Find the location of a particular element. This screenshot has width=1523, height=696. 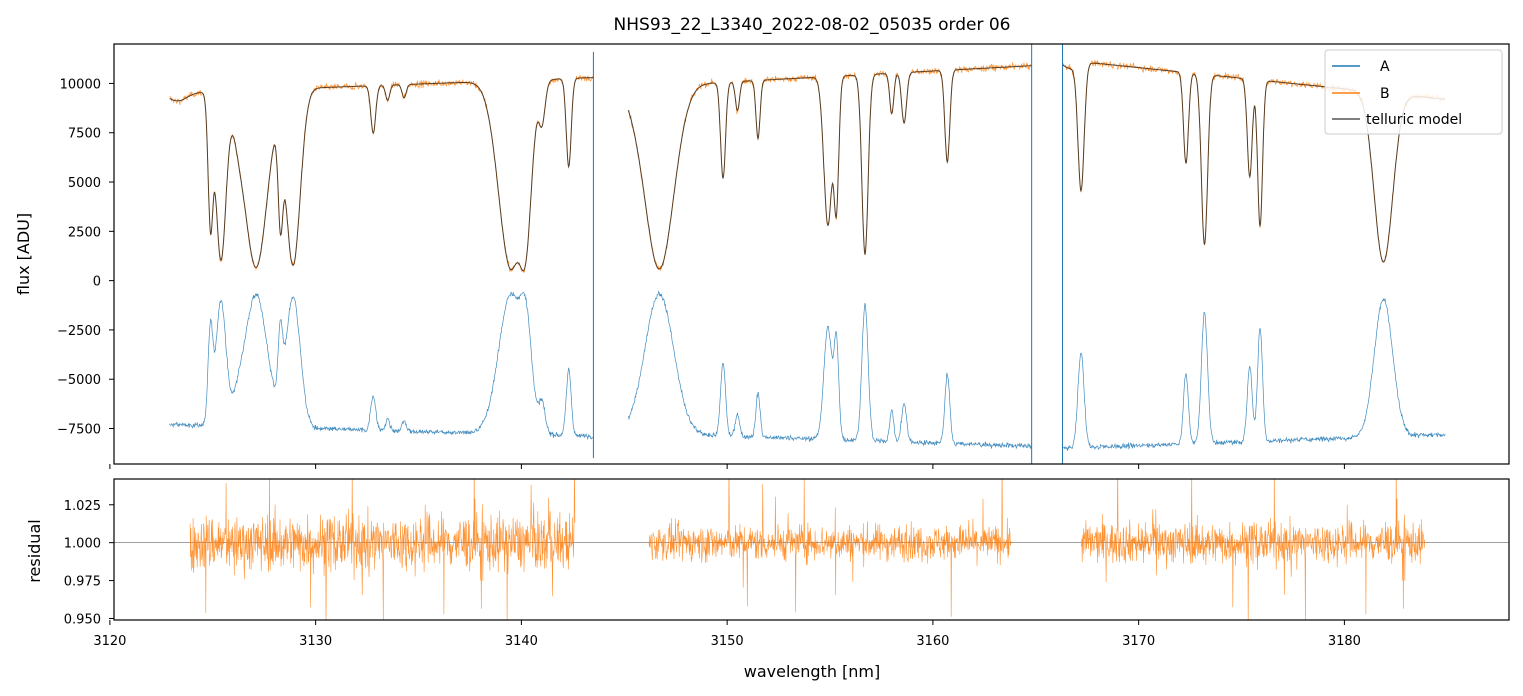

residual-y-tick-label: 0.975 is located at coordinates (82, 582).